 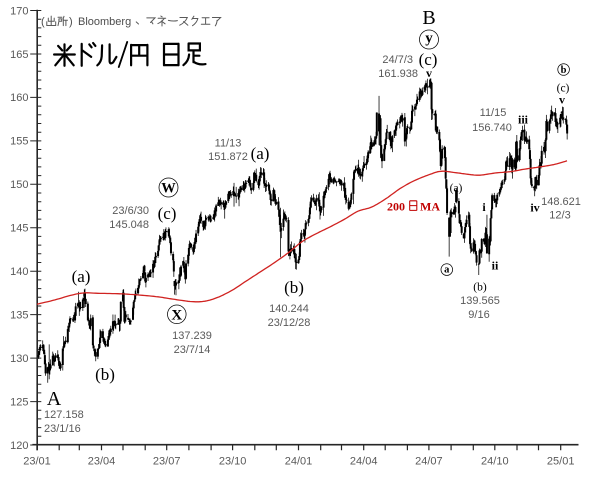 What do you see at coordinates (396, 207) in the screenshot?
I see `svg-text: 200` at bounding box center [396, 207].